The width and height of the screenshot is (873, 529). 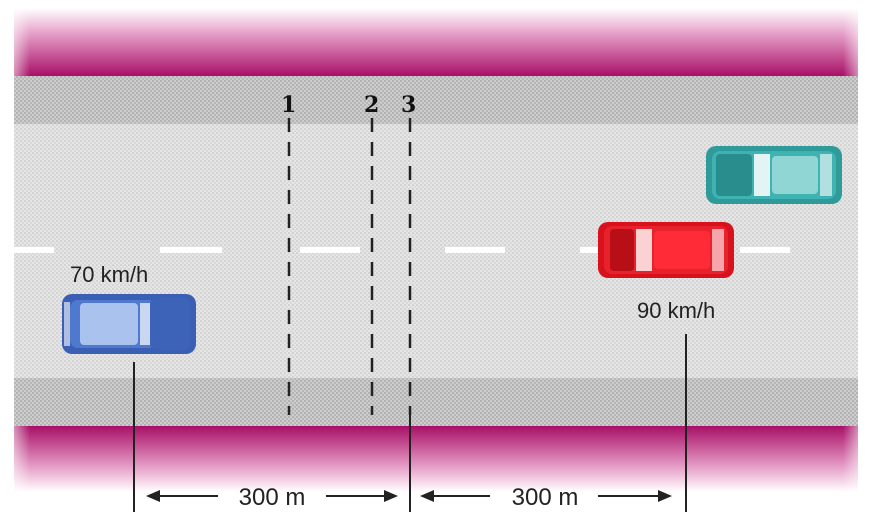 I want to click on teal-car, so click(x=774, y=175).